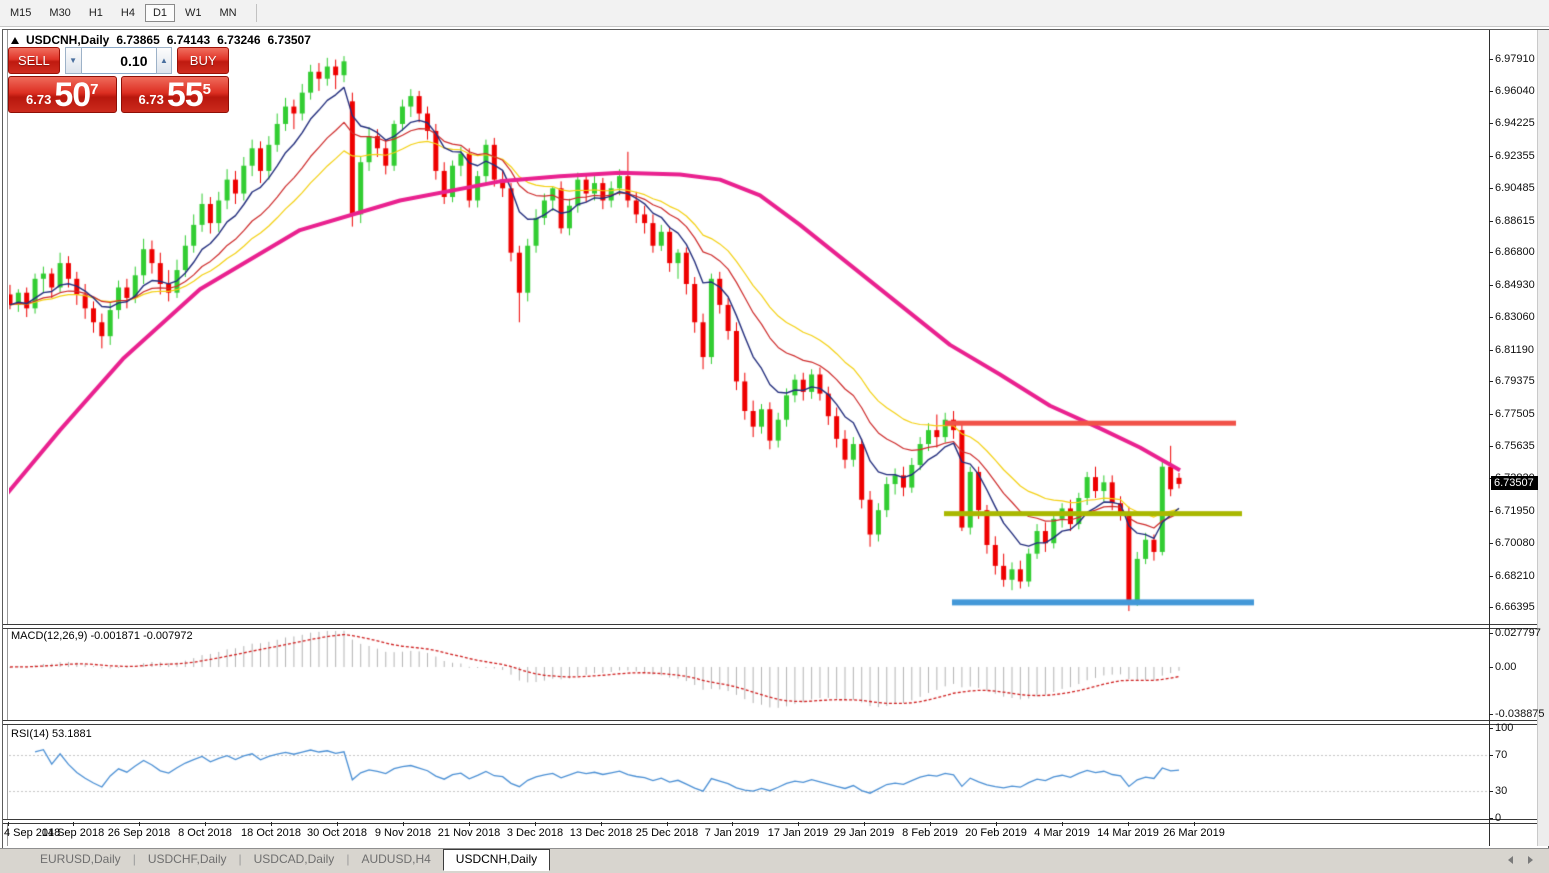 Image resolution: width=1549 pixels, height=873 pixels. I want to click on pane-divider-macd, so click(775, 626).